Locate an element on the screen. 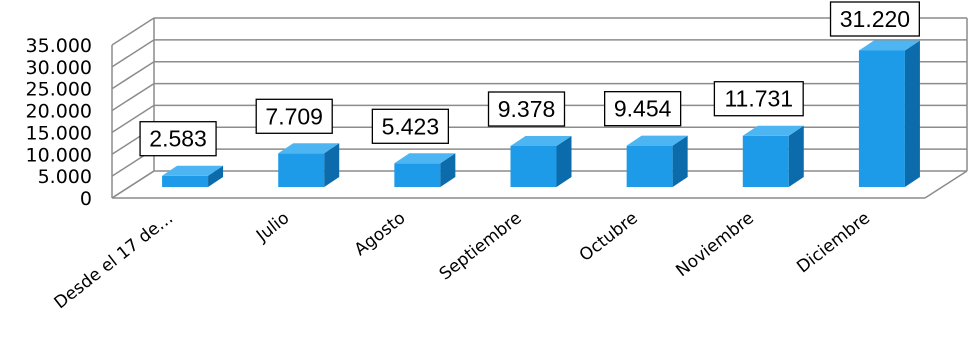  data-label-text: 2.583 is located at coordinates (178, 139).